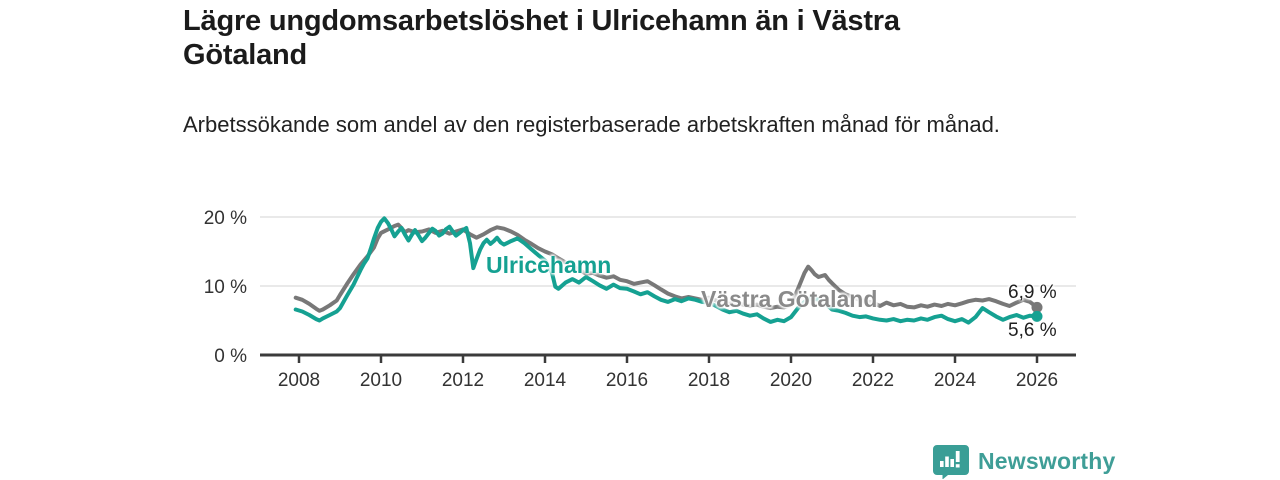 The image size is (1280, 480). Describe the element at coordinates (299, 380) in the screenshot. I see `x-tick-label: 2008` at that location.